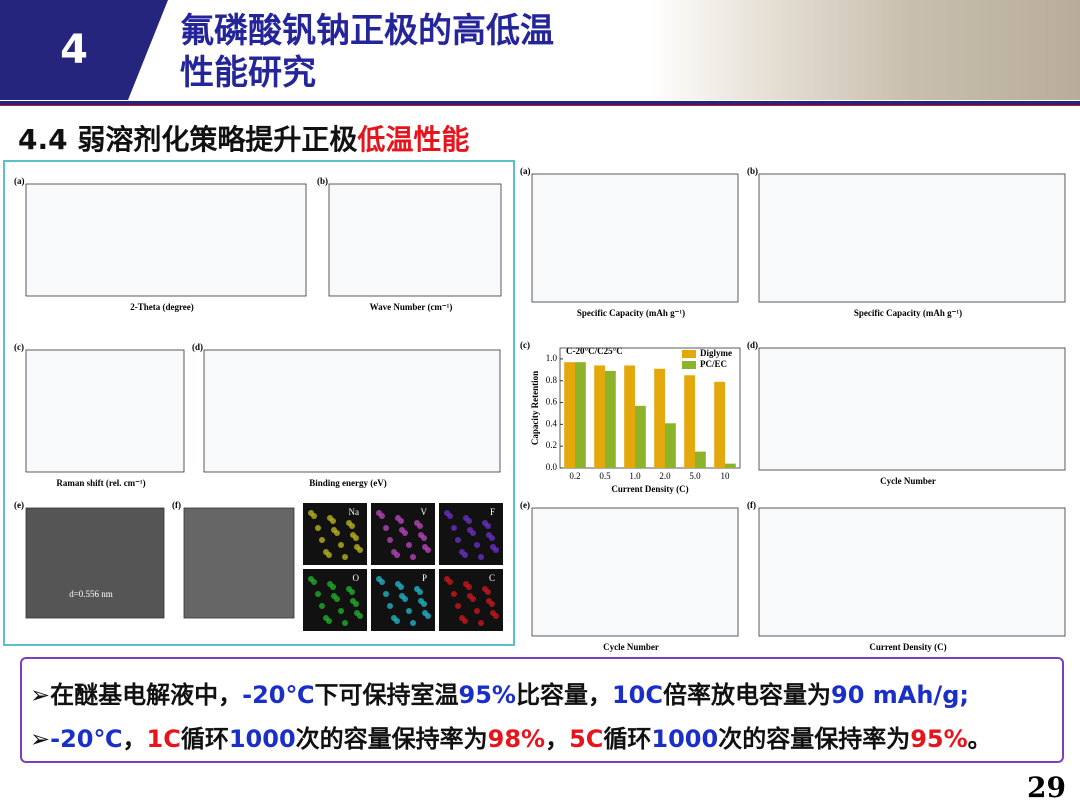  I want to click on element-label: Na, so click(354, 512).